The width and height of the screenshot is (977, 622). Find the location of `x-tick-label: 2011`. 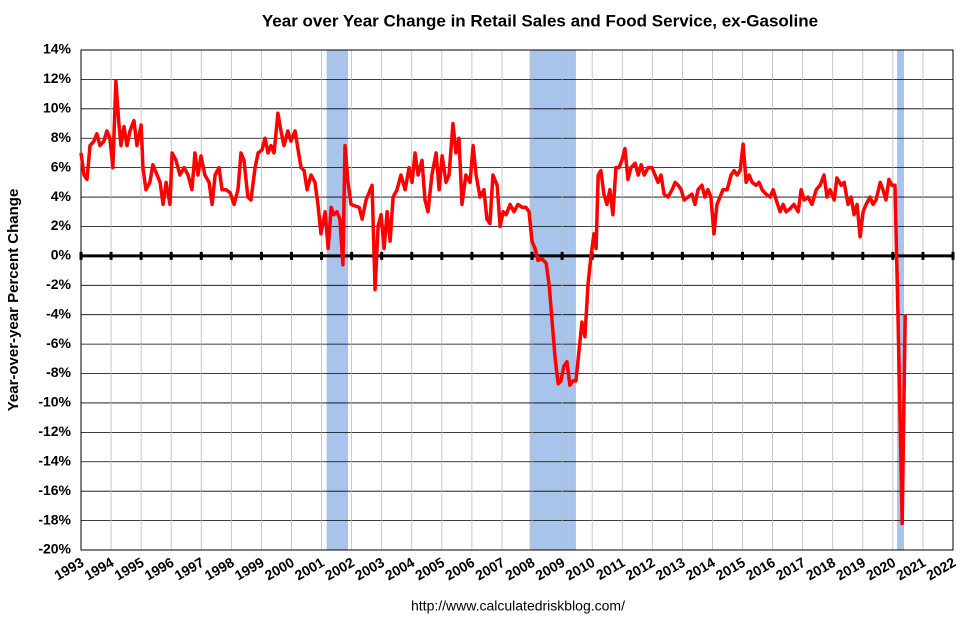

x-tick-label: 2011 is located at coordinates (610, 568).